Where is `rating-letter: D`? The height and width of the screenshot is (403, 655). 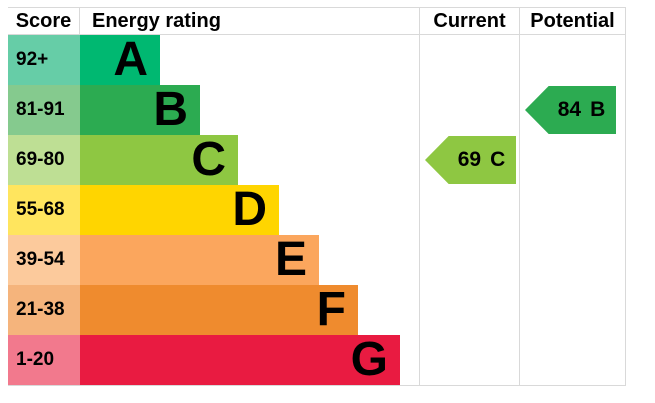 rating-letter: D is located at coordinates (249, 209).